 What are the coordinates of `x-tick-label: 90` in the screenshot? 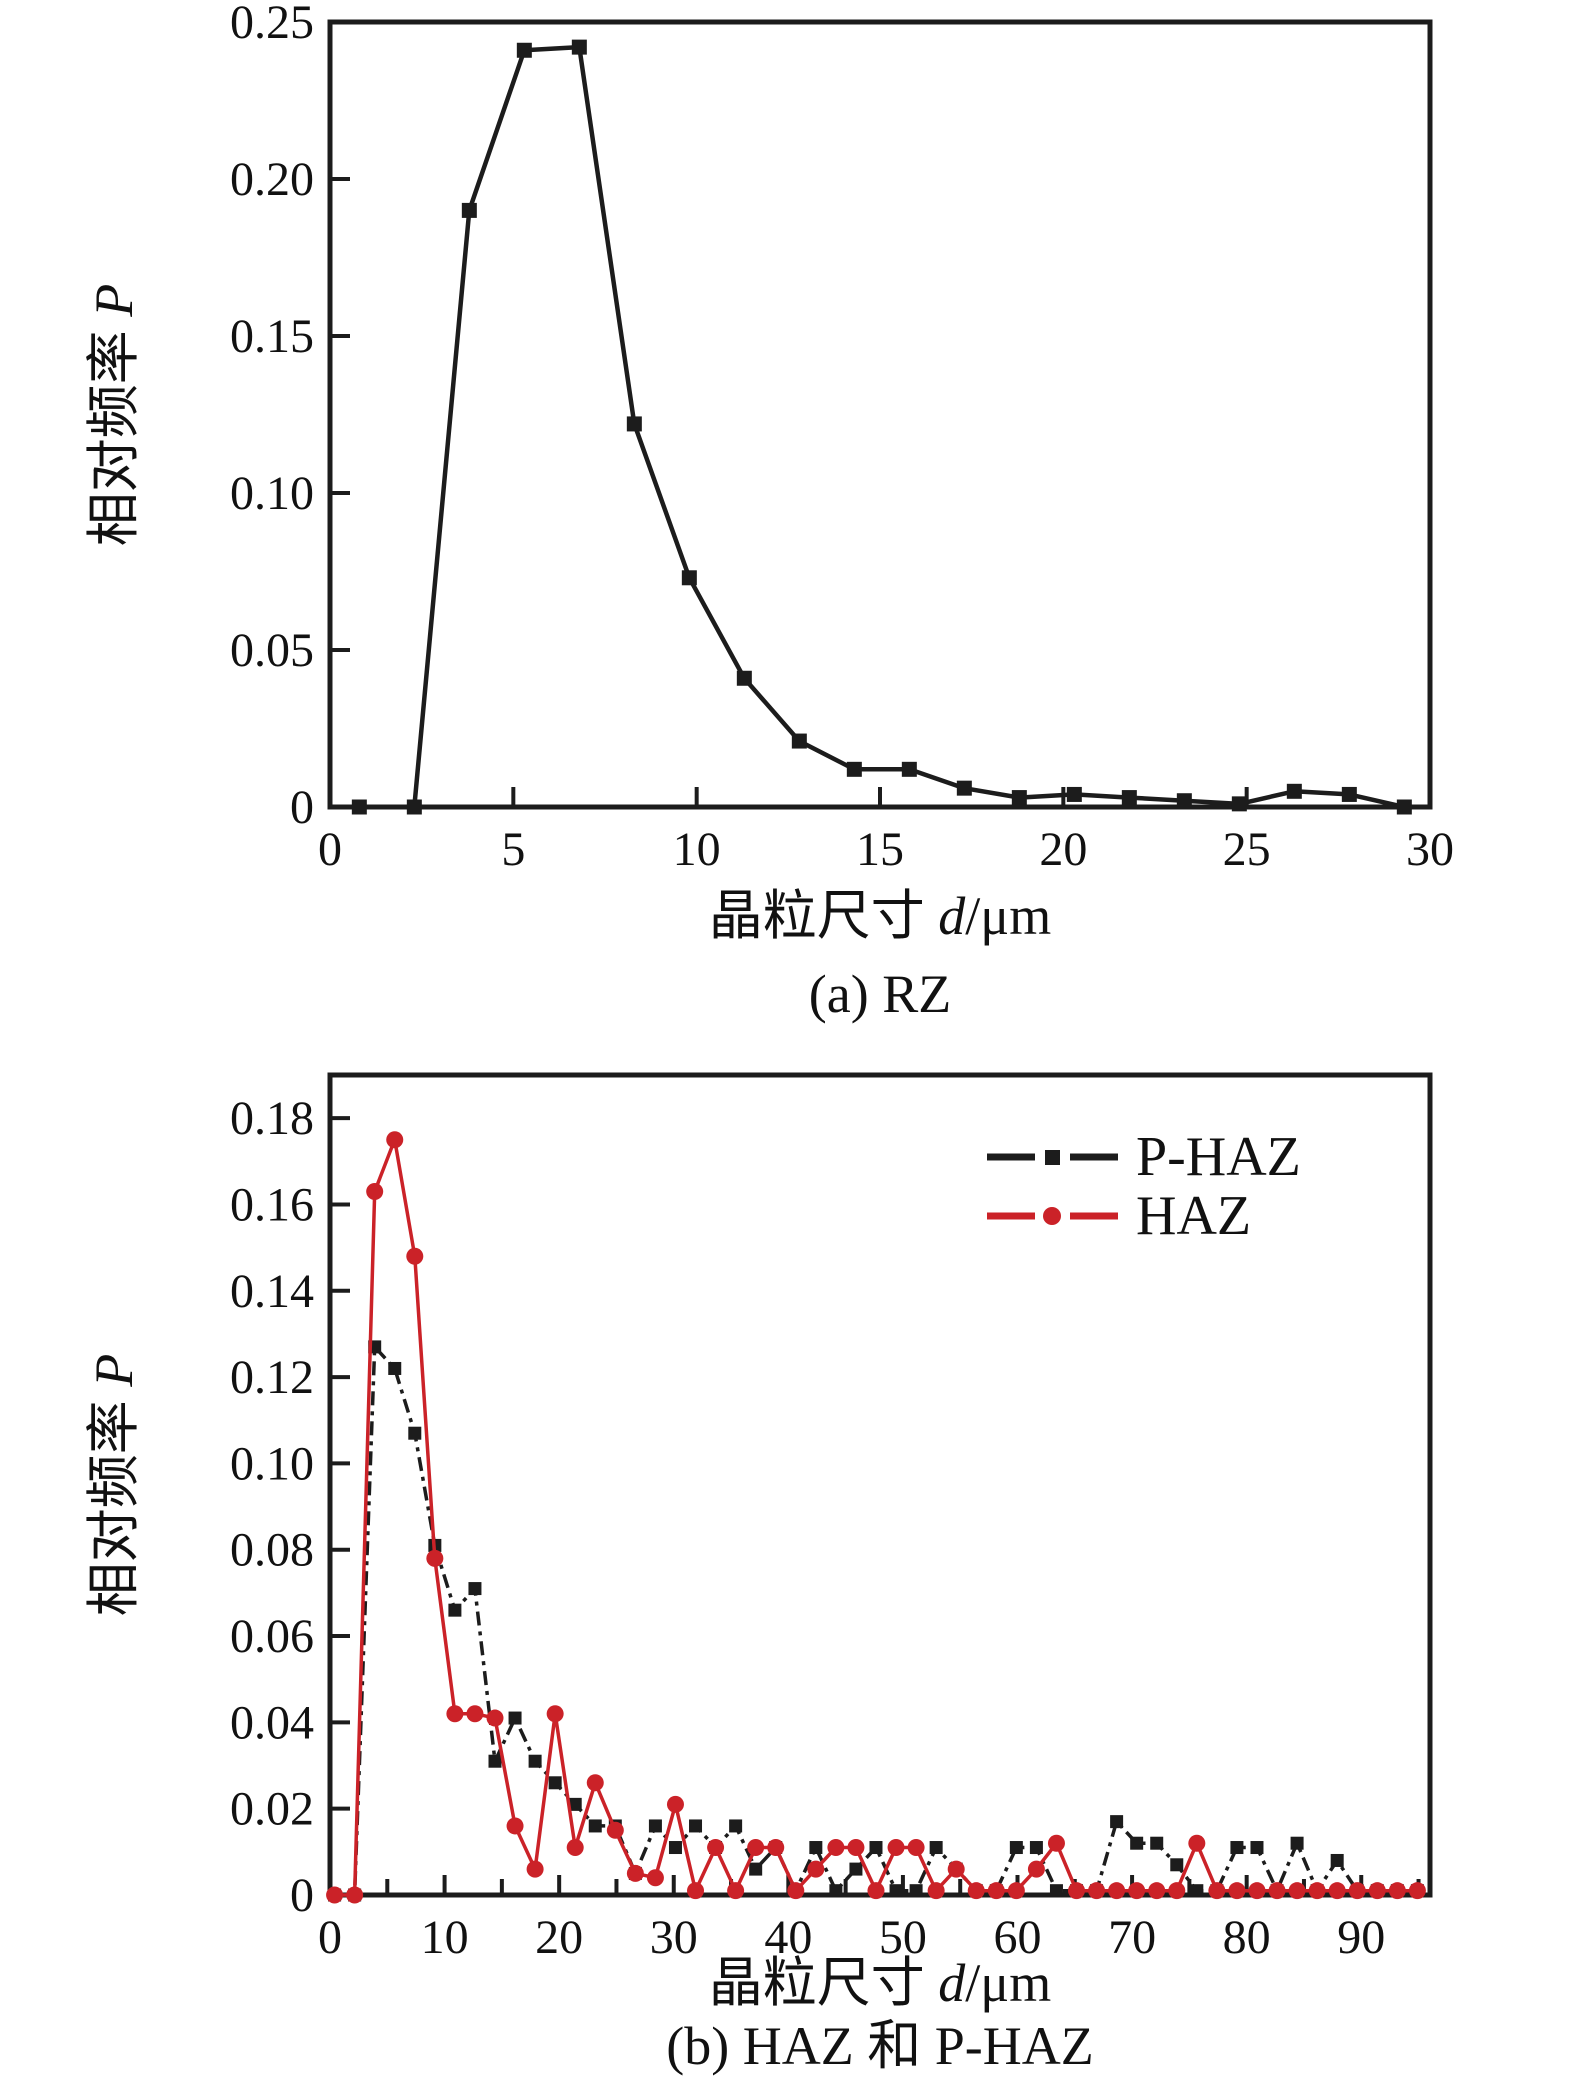 It's located at (1361, 1935).